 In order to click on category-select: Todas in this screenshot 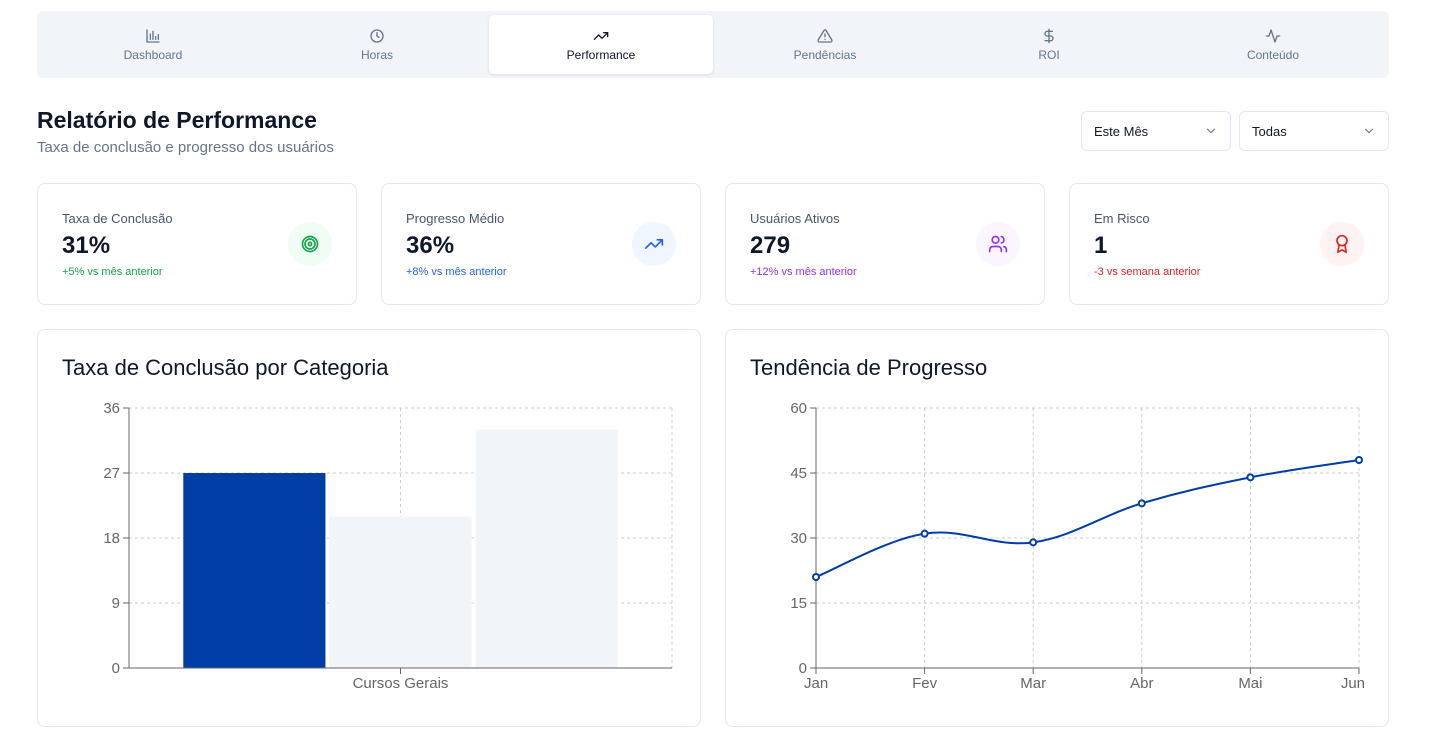, I will do `click(1314, 131)`.